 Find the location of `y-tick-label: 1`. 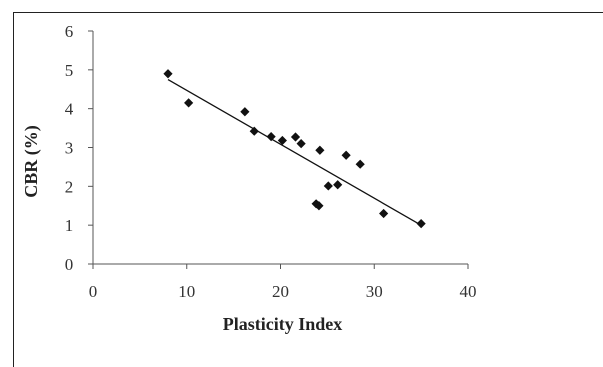

y-tick-label: 1 is located at coordinates (69, 225).